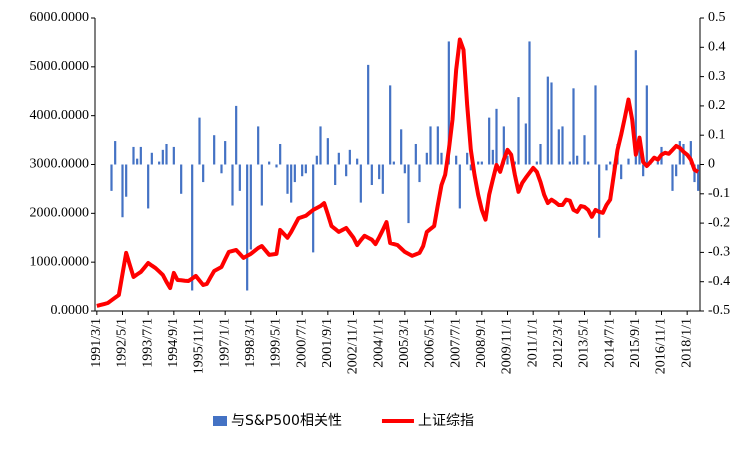  Describe the element at coordinates (430, 343) in the screenshot. I see `x-tick-label: 2006/5/1` at that location.